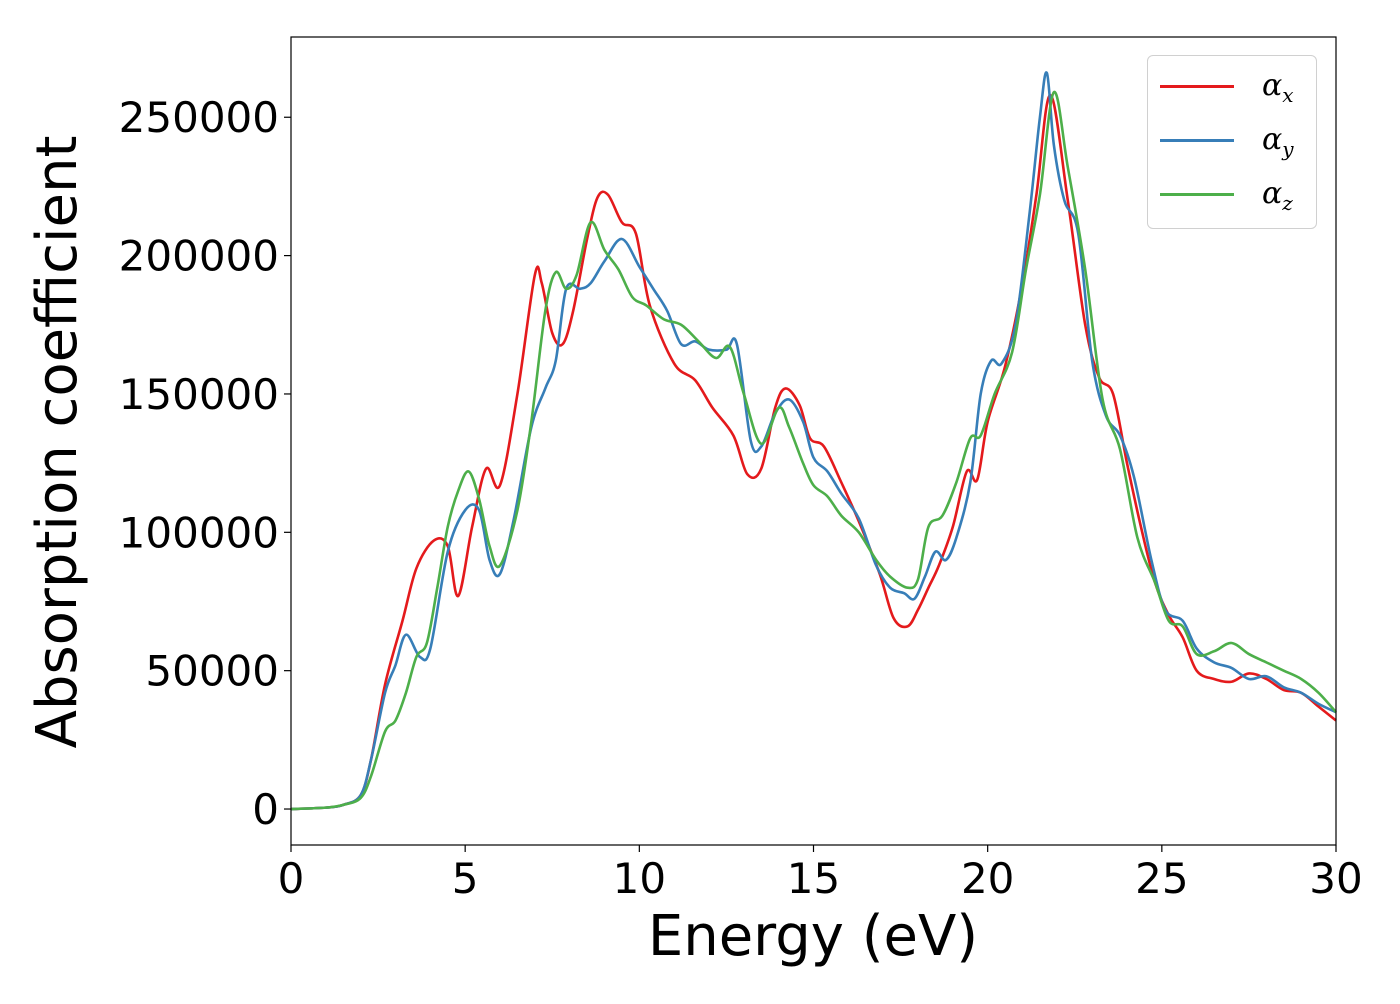 Image resolution: width=1400 pixels, height=1004 pixels. What do you see at coordinates (813, 936) in the screenshot?
I see `x-axis-label: Energy (eV)` at bounding box center [813, 936].